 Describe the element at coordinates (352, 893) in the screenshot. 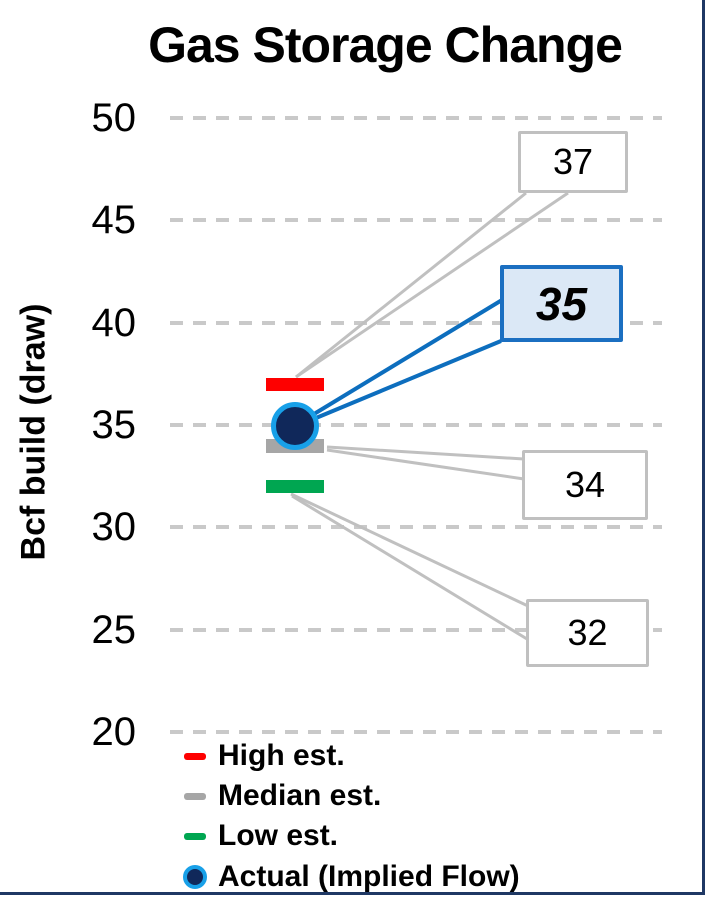

I see `chart-border-bottom` at that location.